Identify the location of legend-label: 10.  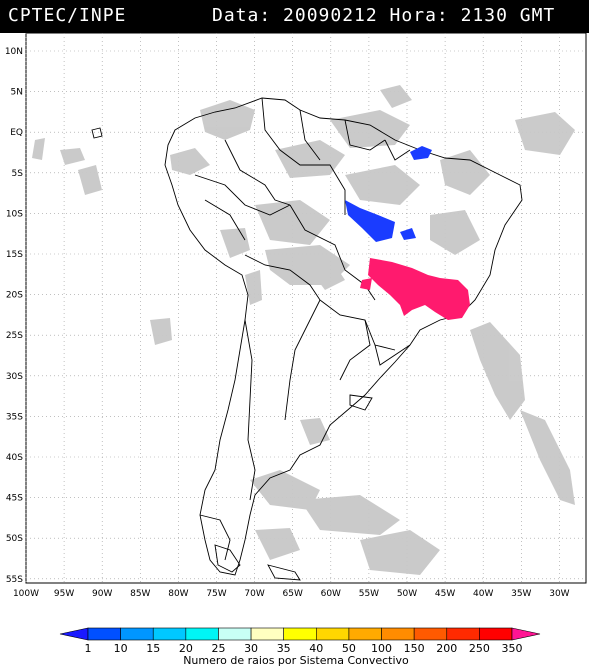
(121, 648).